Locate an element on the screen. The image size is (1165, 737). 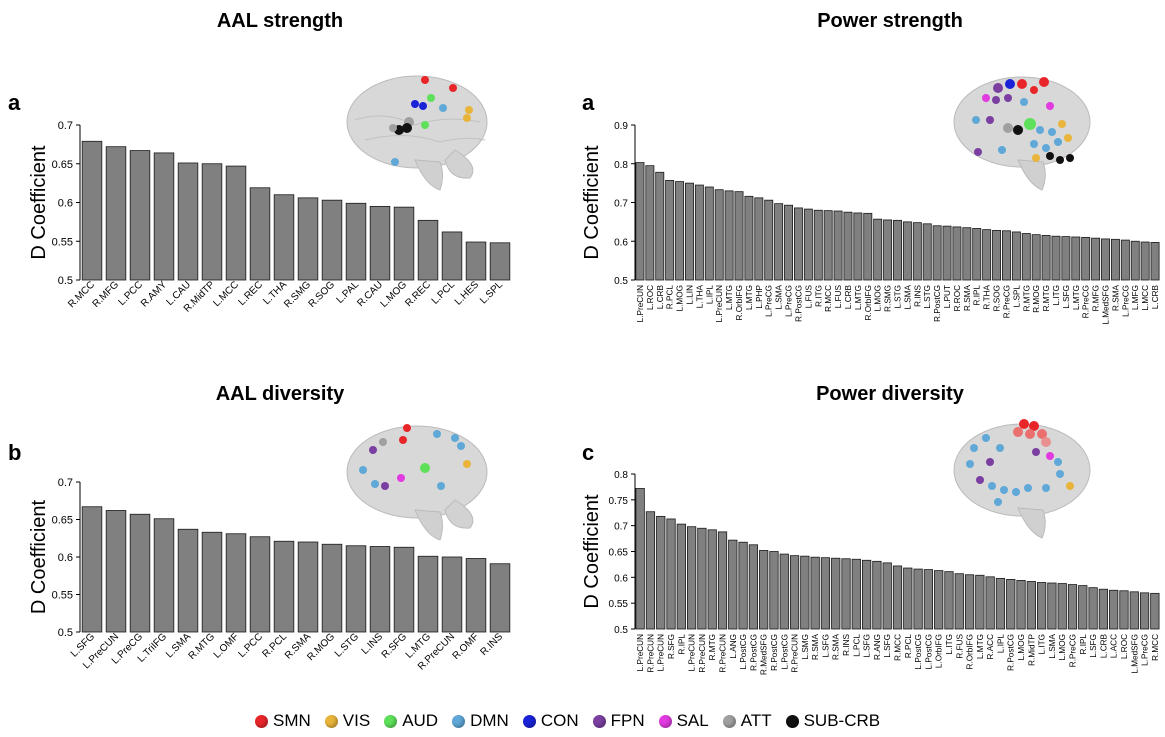
panel-title-power-strength: Power strength is located at coordinates (890, 21).